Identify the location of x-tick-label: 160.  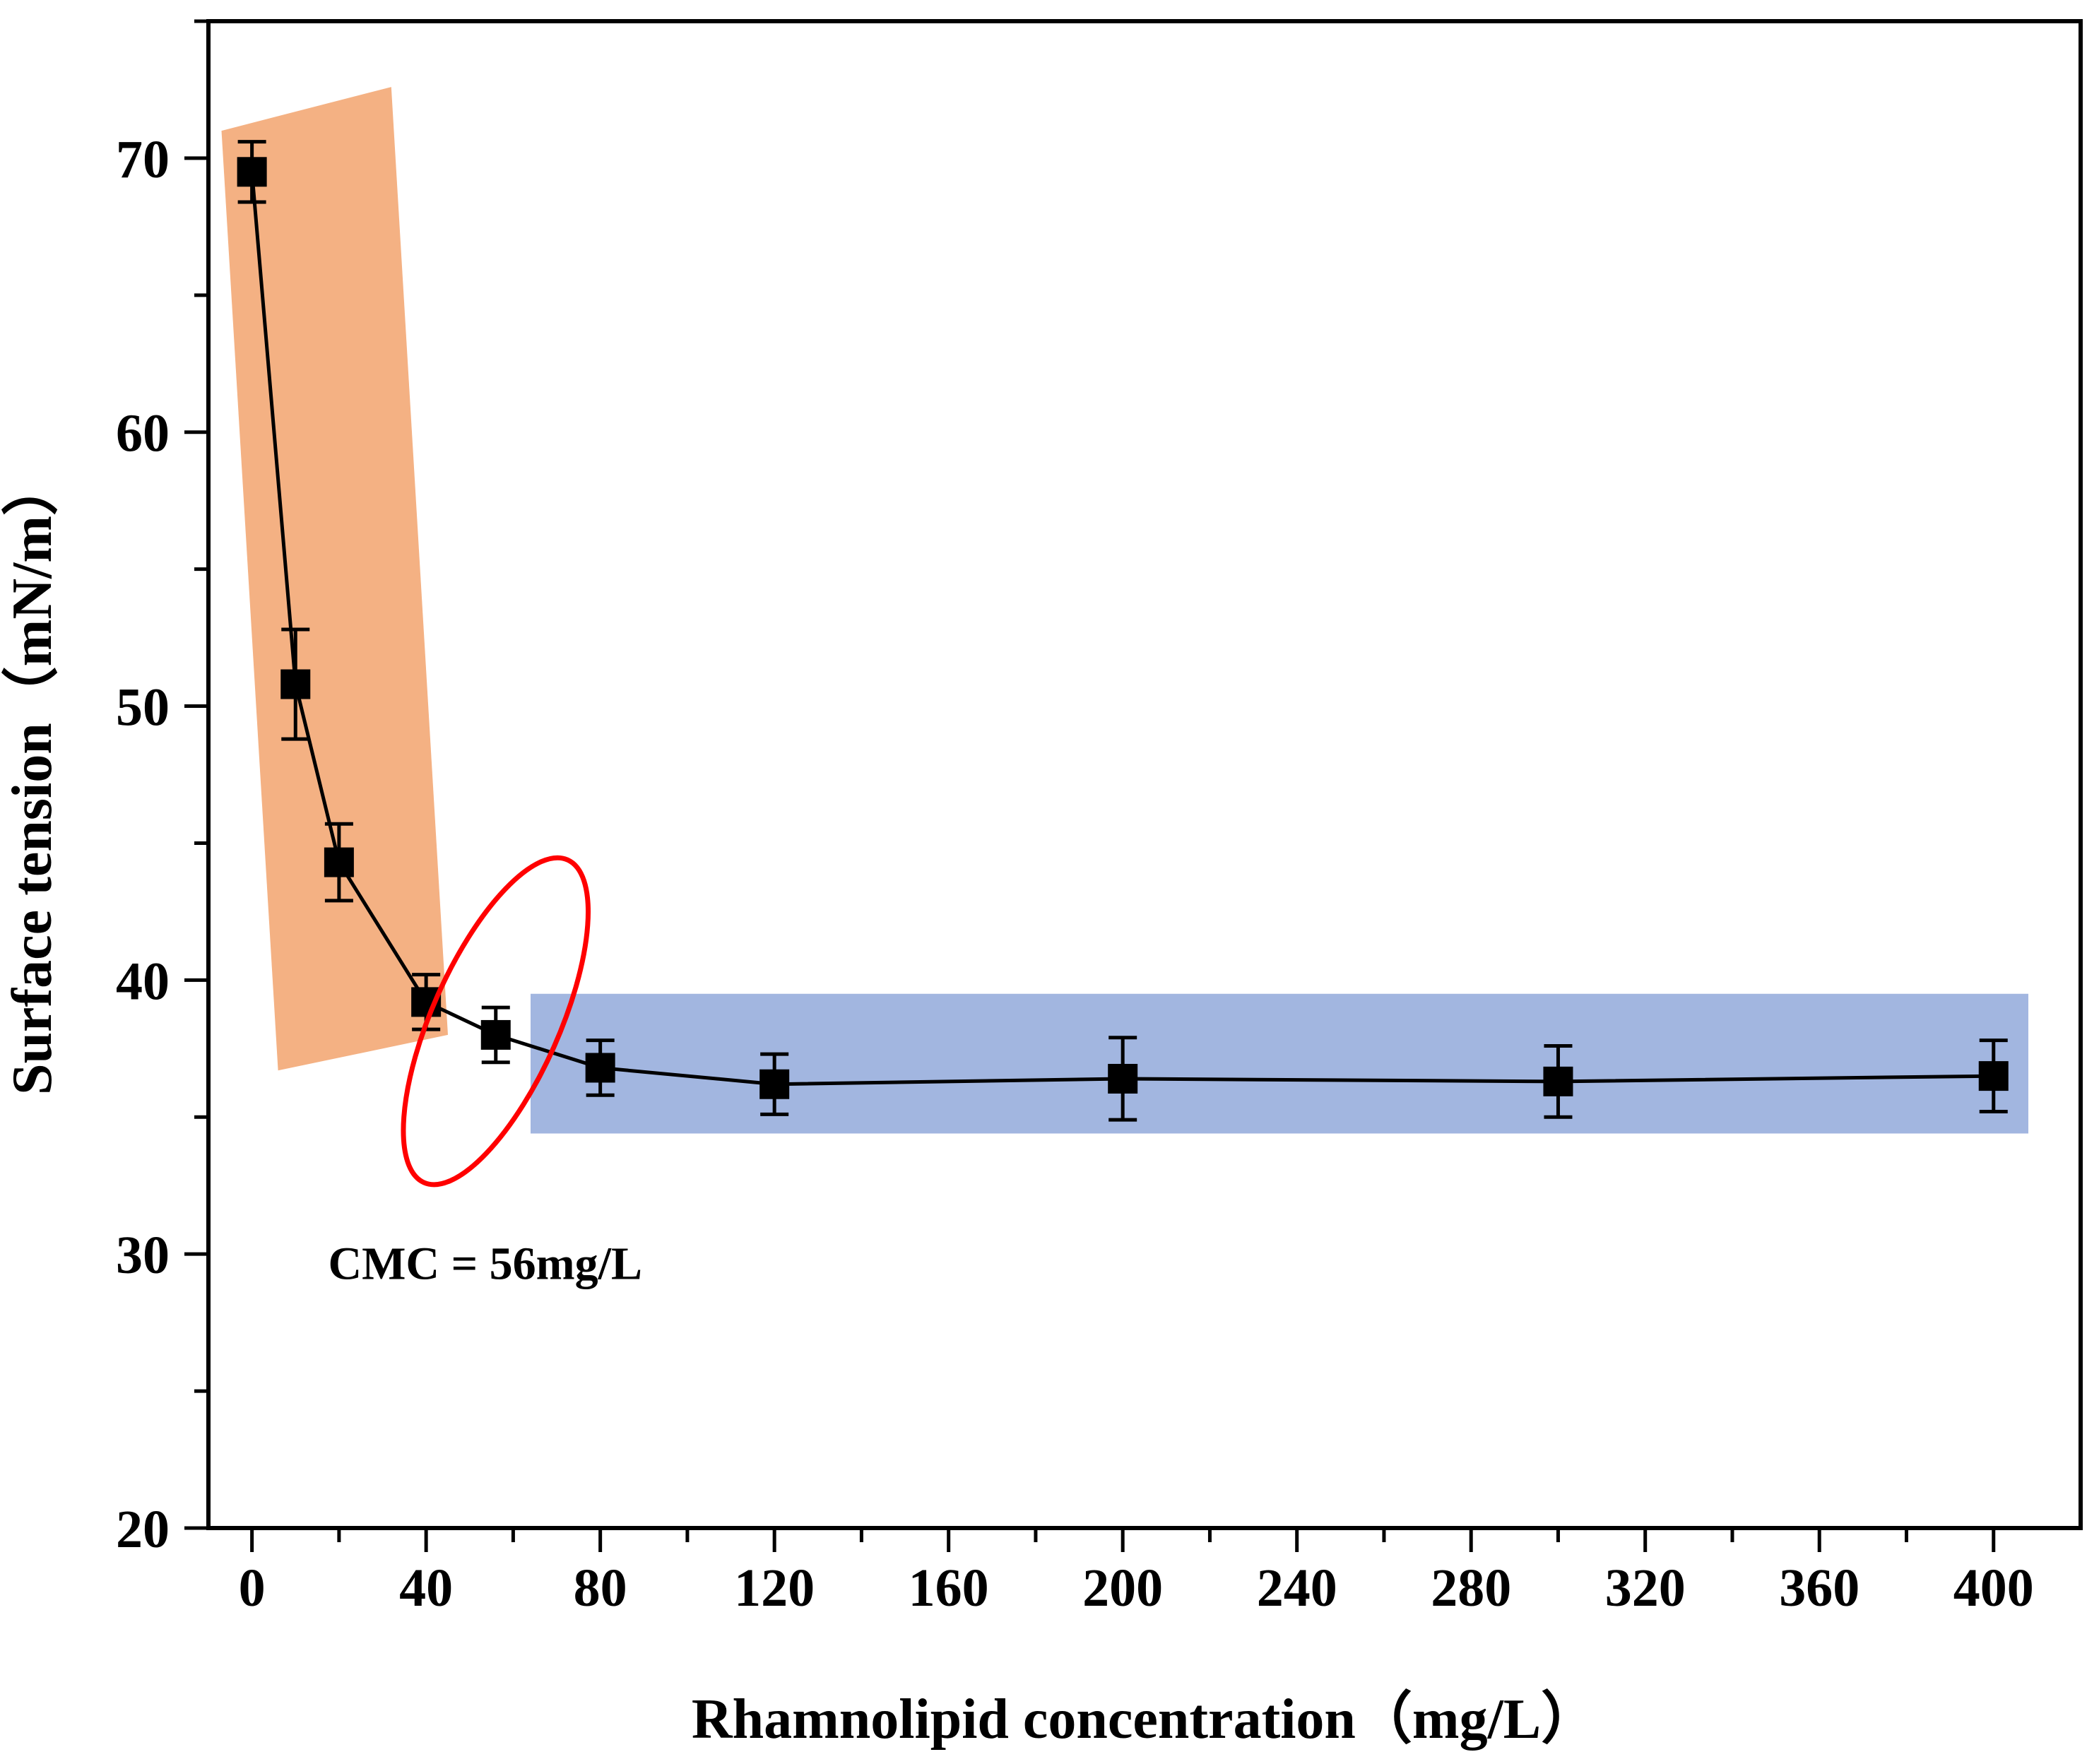
(949, 1588).